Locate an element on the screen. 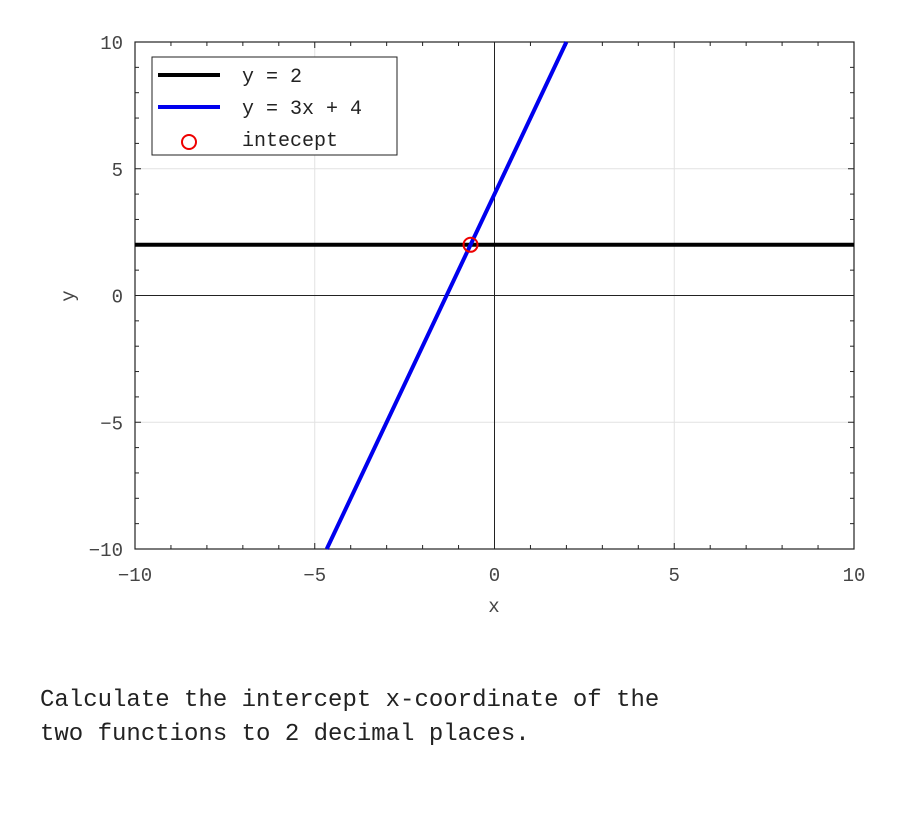  y-tick-label: 5 is located at coordinates (117, 171).